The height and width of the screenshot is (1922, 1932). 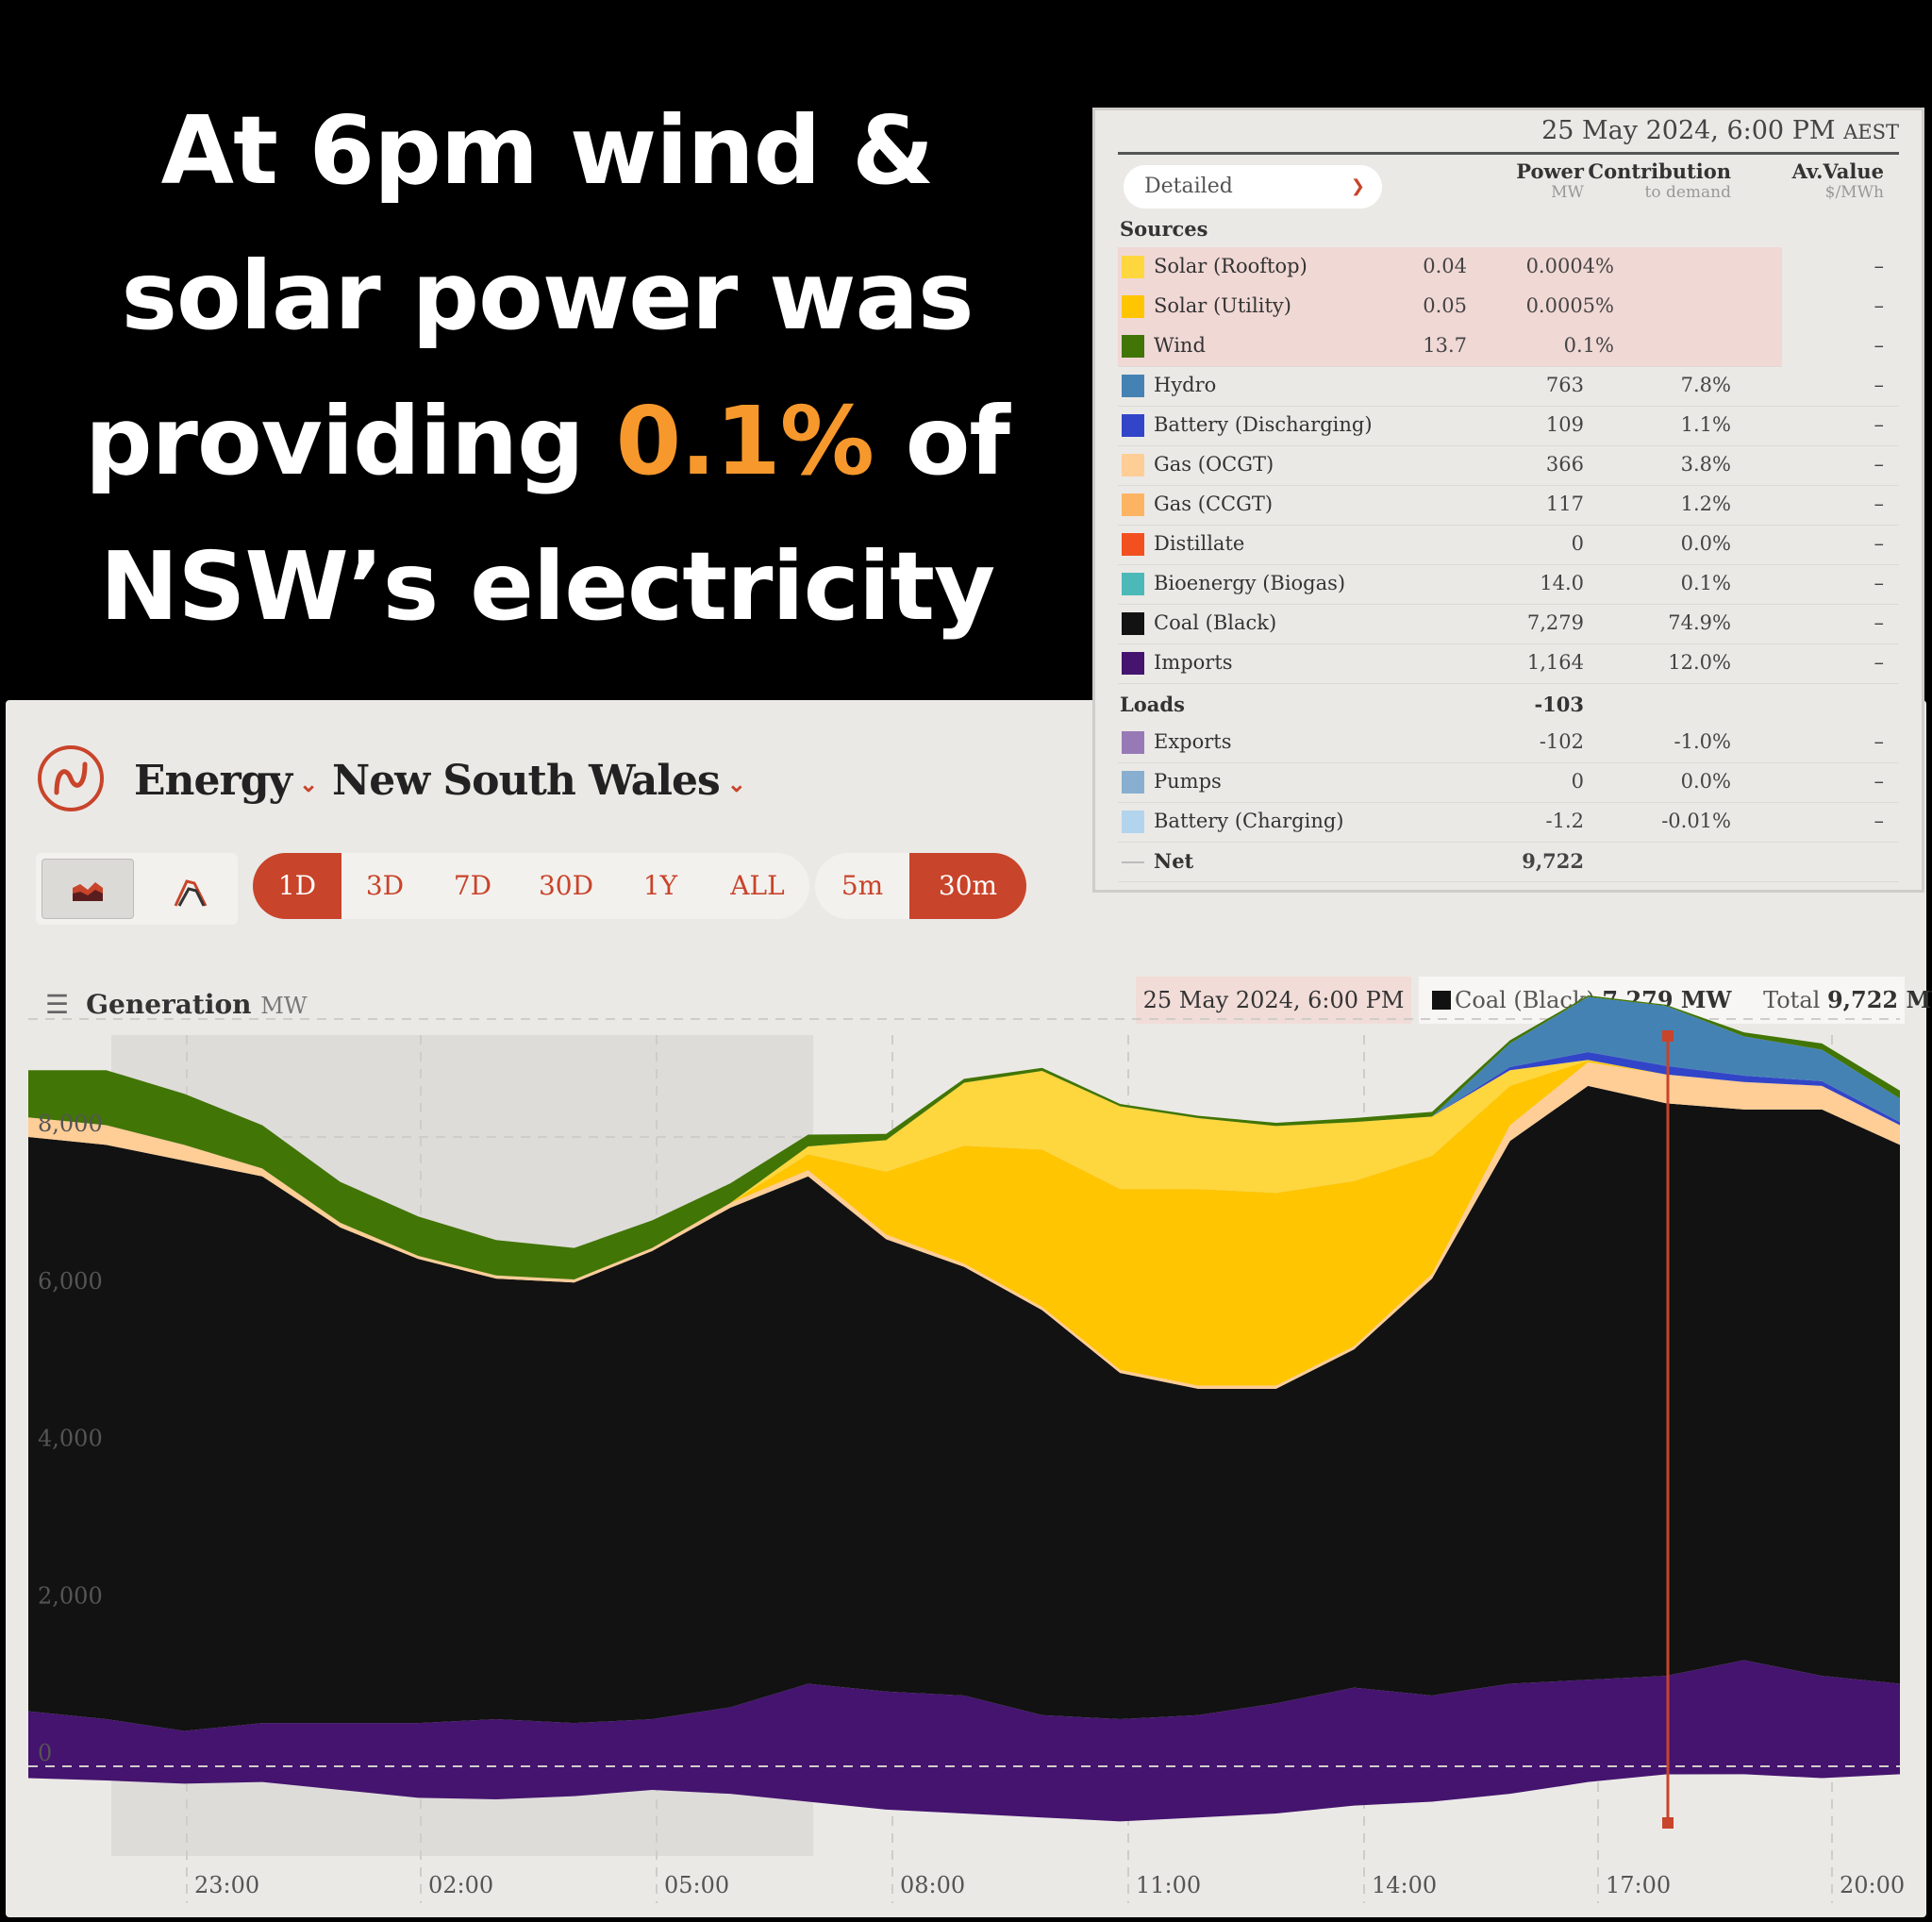 What do you see at coordinates (1273, 1000) in the screenshot?
I see `tooltip-date: 25 May 2024, 6:00 PM` at bounding box center [1273, 1000].